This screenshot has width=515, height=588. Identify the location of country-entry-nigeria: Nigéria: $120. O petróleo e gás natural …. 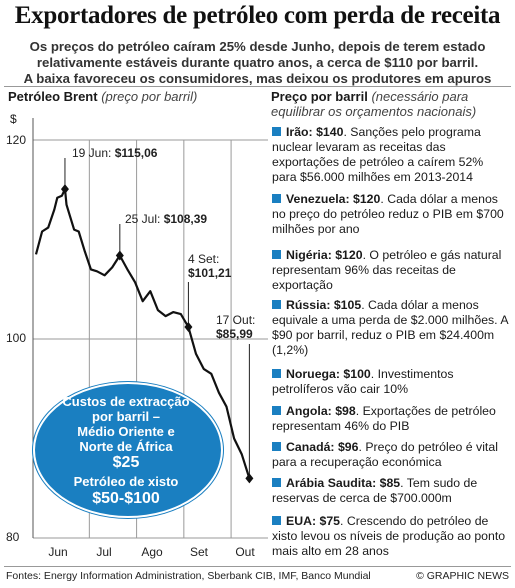
(389, 272).